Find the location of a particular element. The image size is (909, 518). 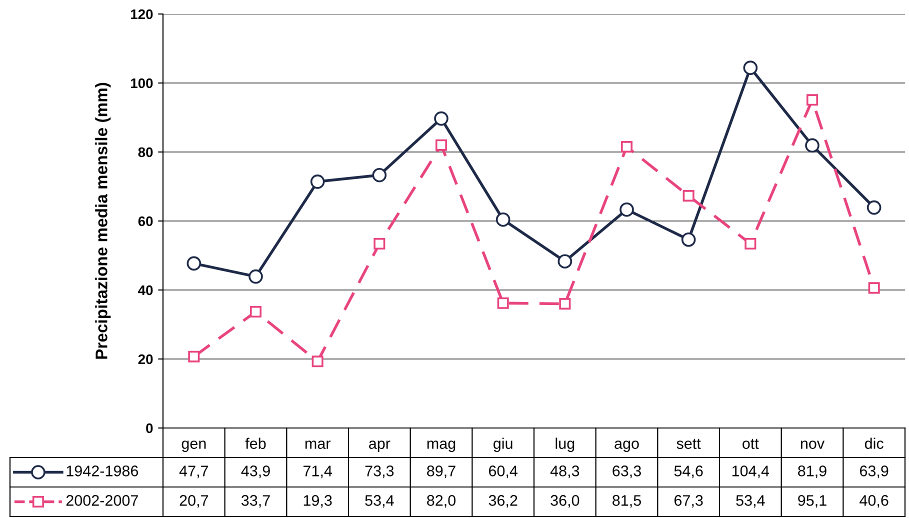

data-label: 73,3 is located at coordinates (379, 472).